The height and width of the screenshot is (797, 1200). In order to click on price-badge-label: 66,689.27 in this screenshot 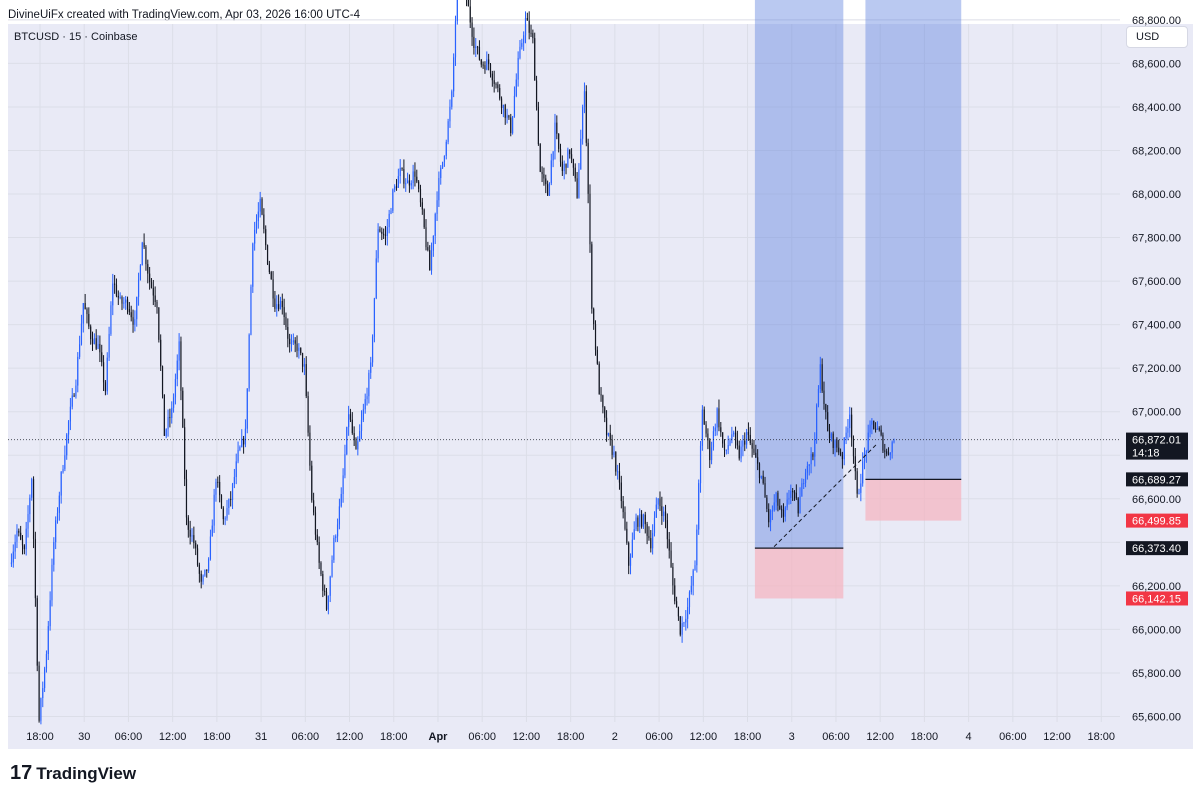, I will do `click(1156, 480)`.